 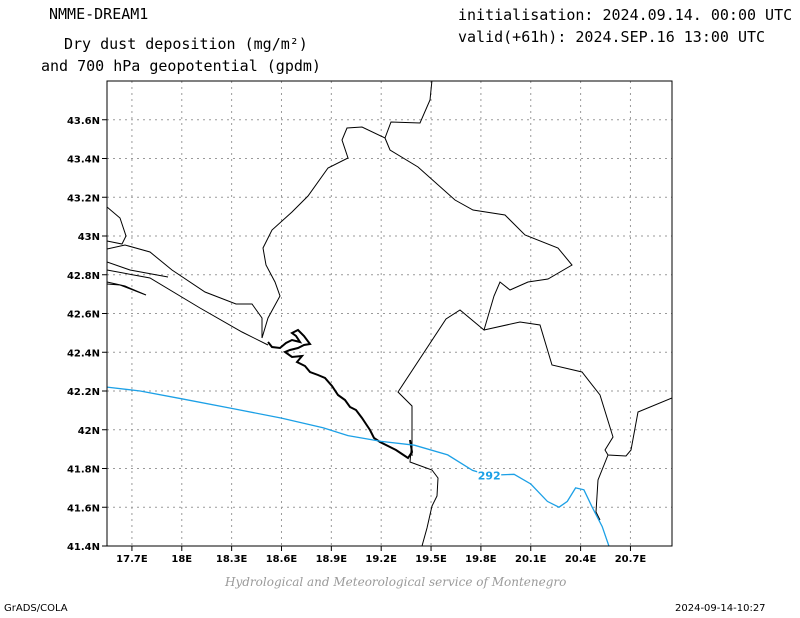 What do you see at coordinates (83, 470) in the screenshot?
I see `lat-tick-label: 41.8N` at bounding box center [83, 470].